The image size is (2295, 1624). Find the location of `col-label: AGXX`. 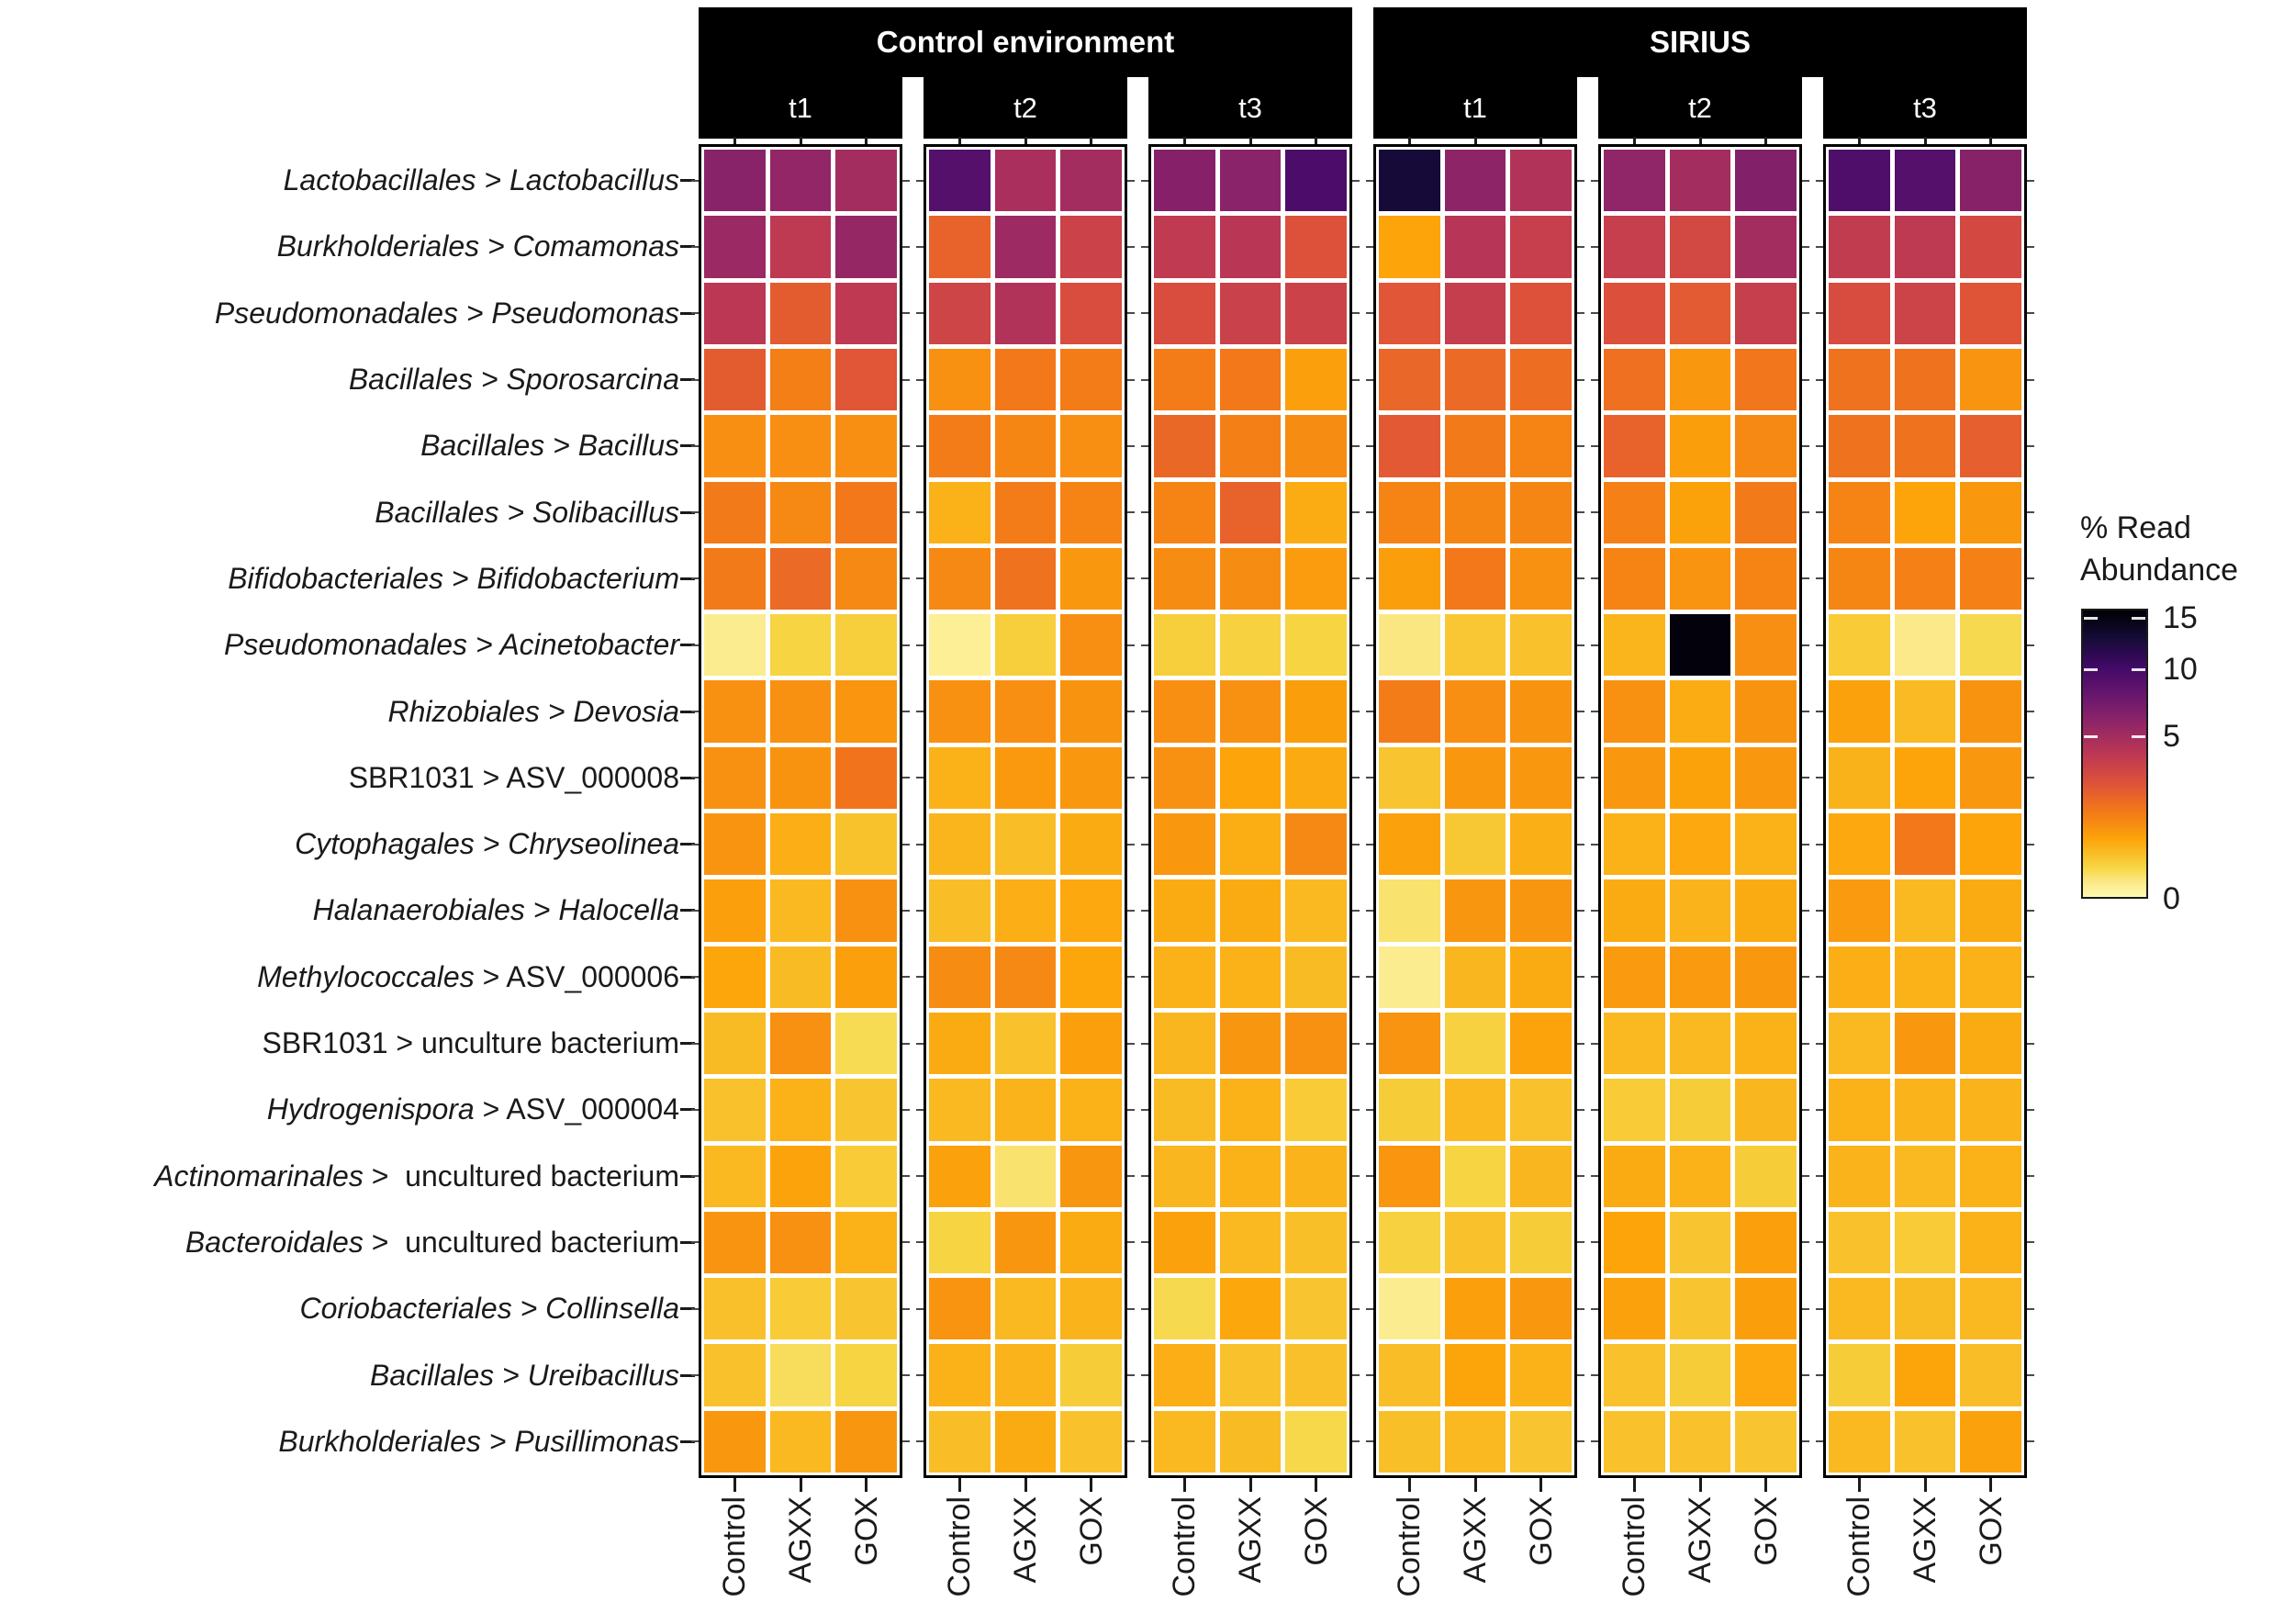

col-label: AGXX is located at coordinates (800, 1560).